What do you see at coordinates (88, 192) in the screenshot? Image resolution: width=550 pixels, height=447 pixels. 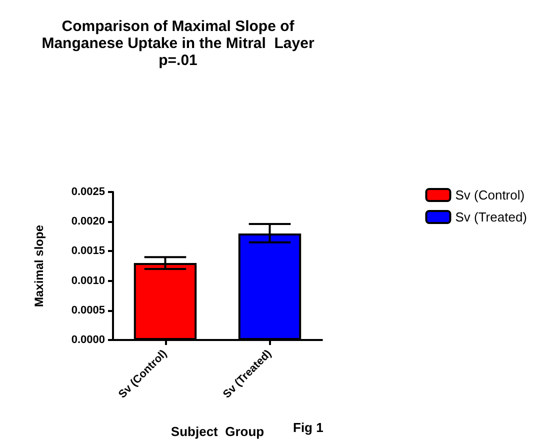 I see `y-tick-label: 0.0025` at bounding box center [88, 192].